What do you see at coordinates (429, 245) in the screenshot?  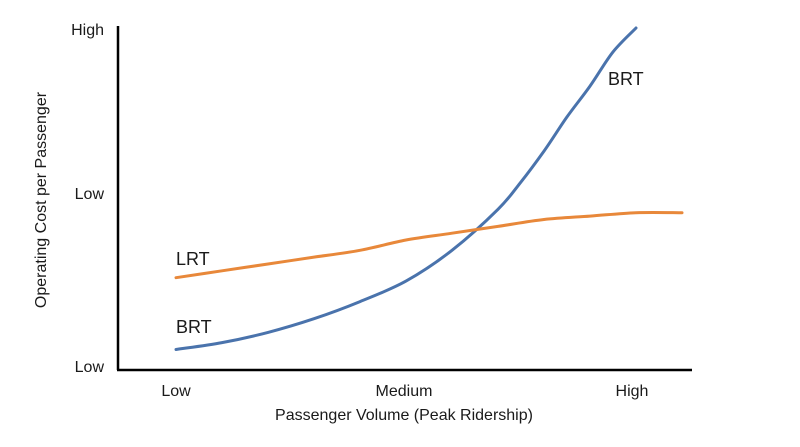 I see `series-line-lrt` at bounding box center [429, 245].